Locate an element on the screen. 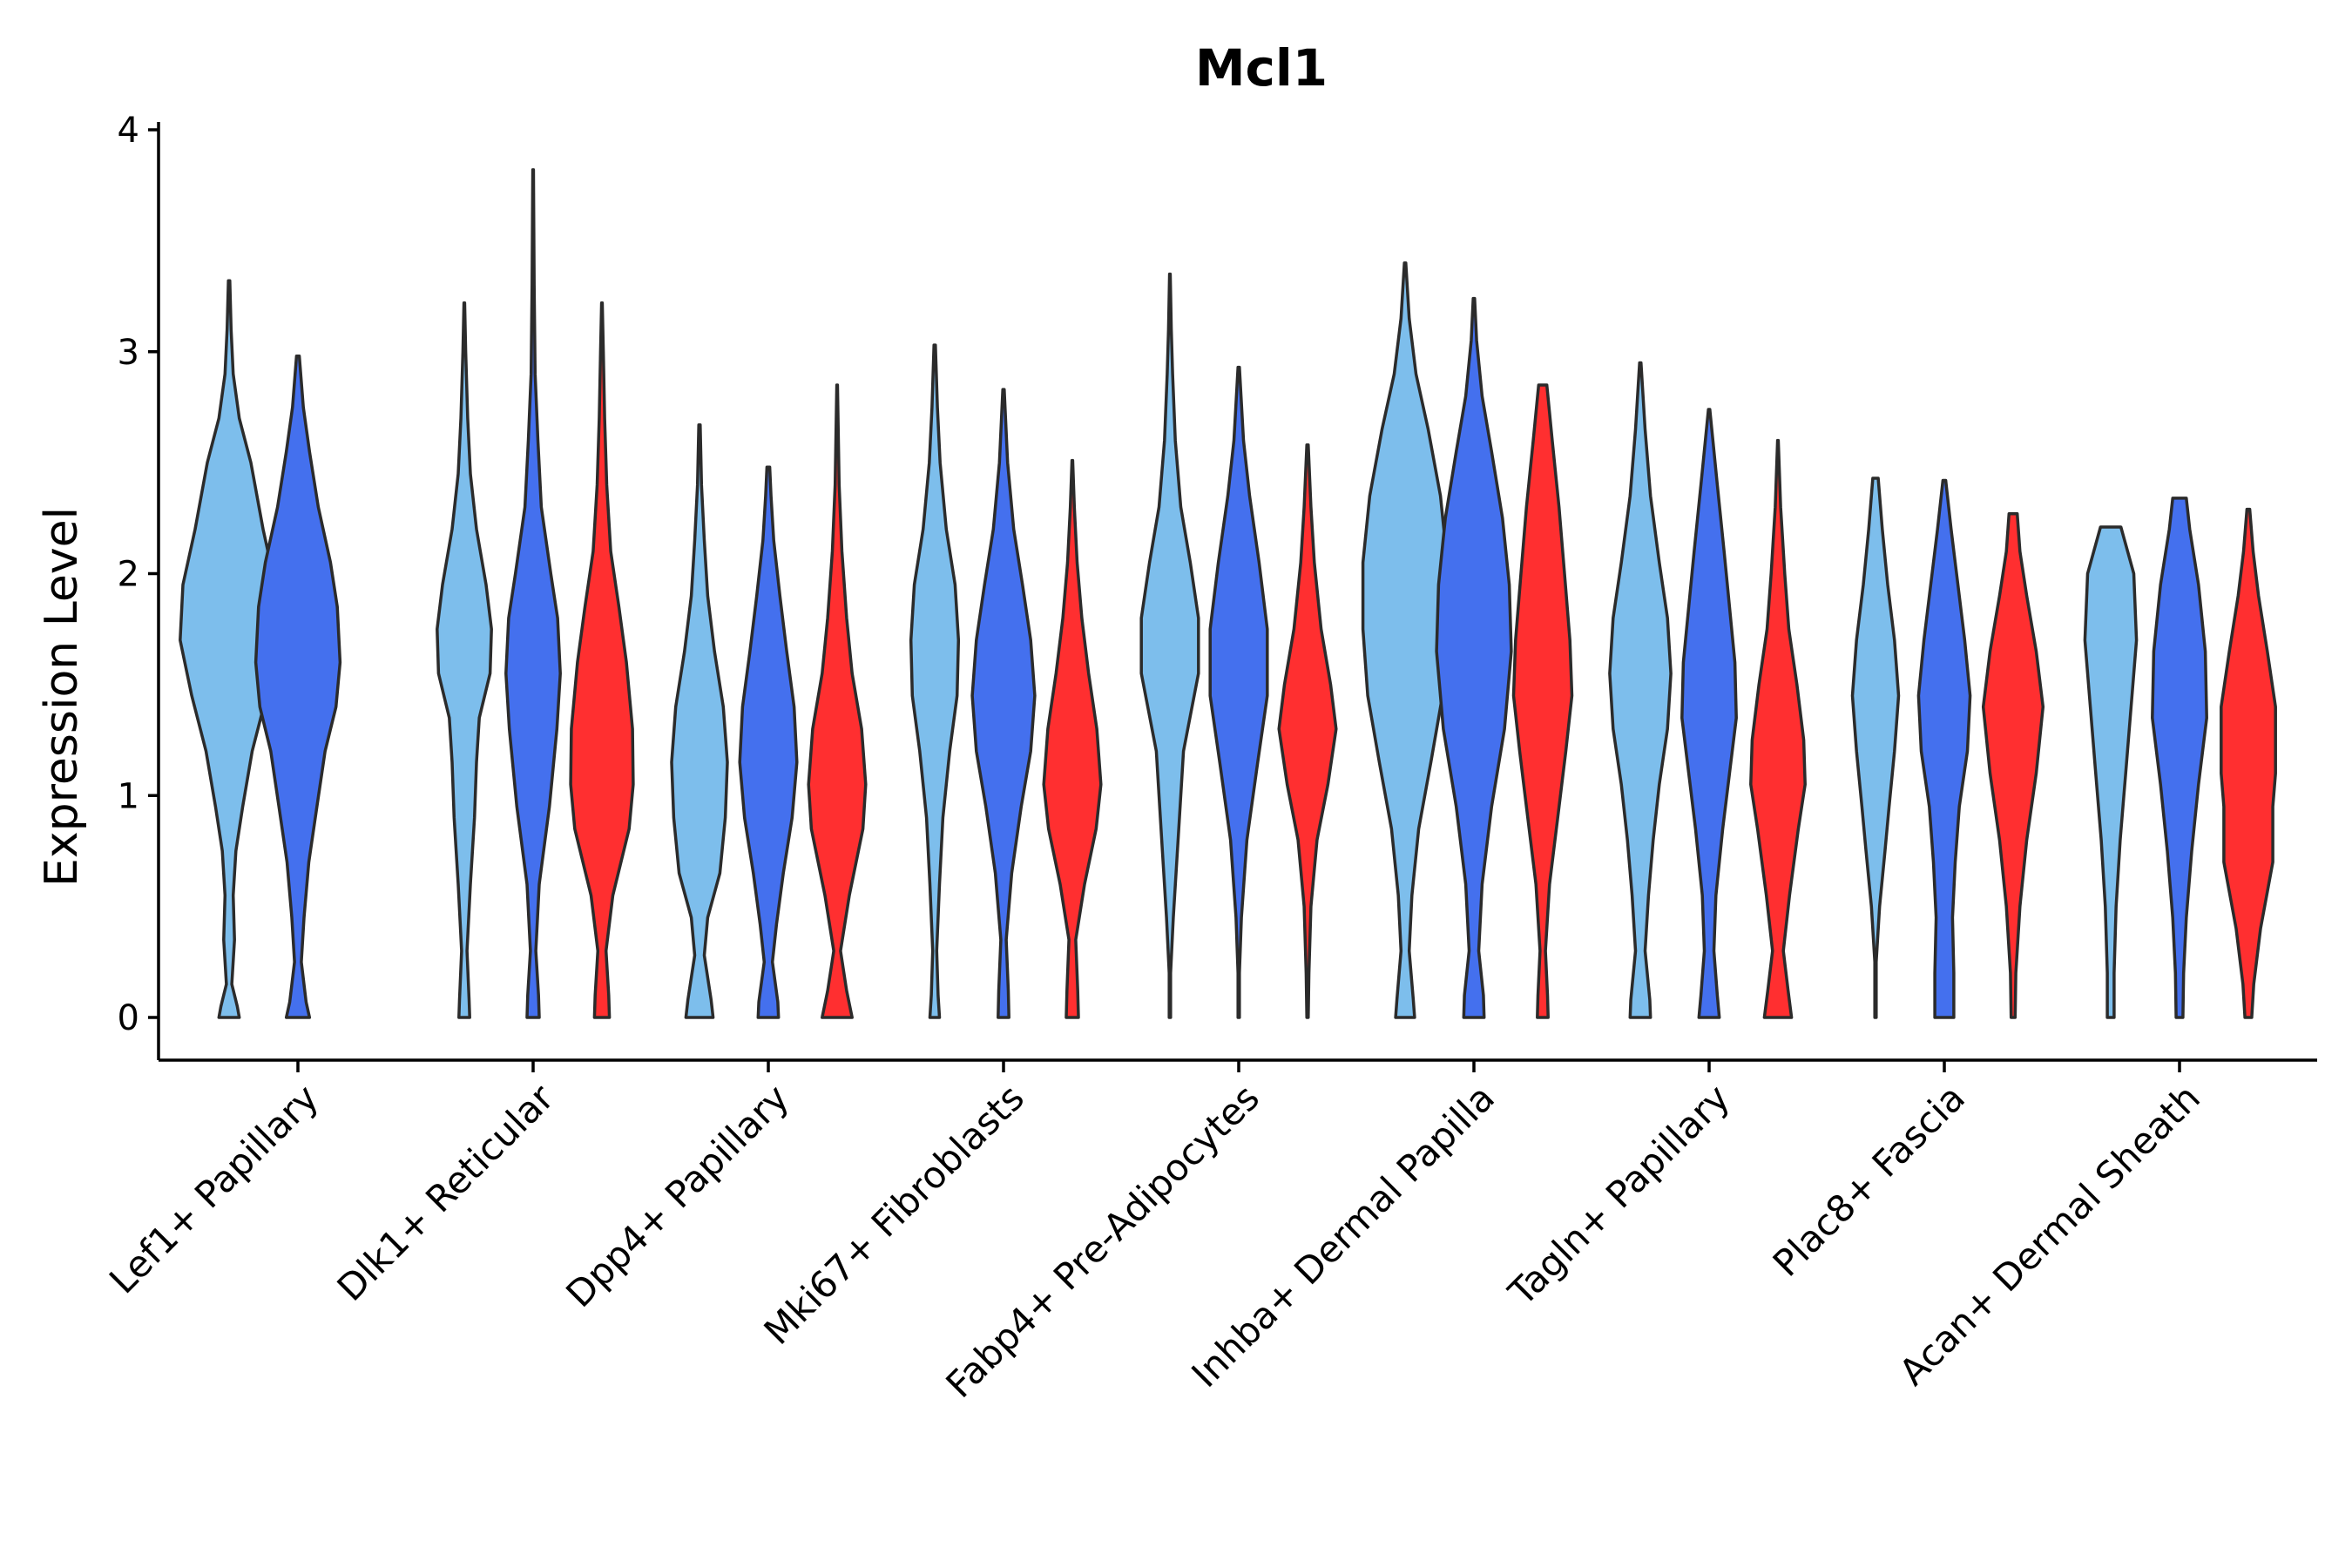  y-tick-label-4: 4 is located at coordinates (129, 131).